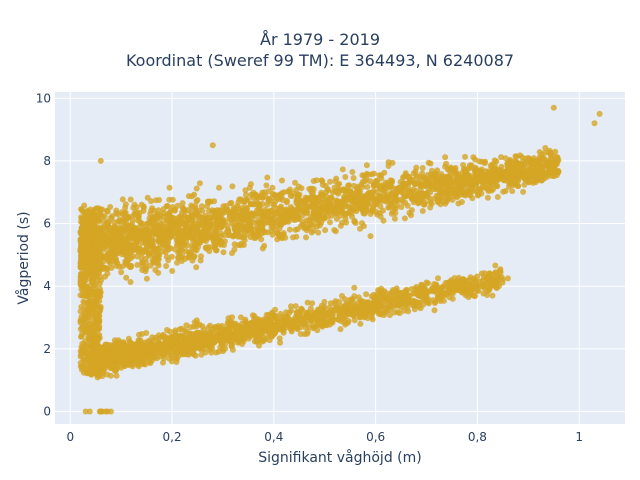 This screenshot has width=640, height=480. Describe the element at coordinates (579, 437) in the screenshot. I see `x-tick-label: 1` at that location.